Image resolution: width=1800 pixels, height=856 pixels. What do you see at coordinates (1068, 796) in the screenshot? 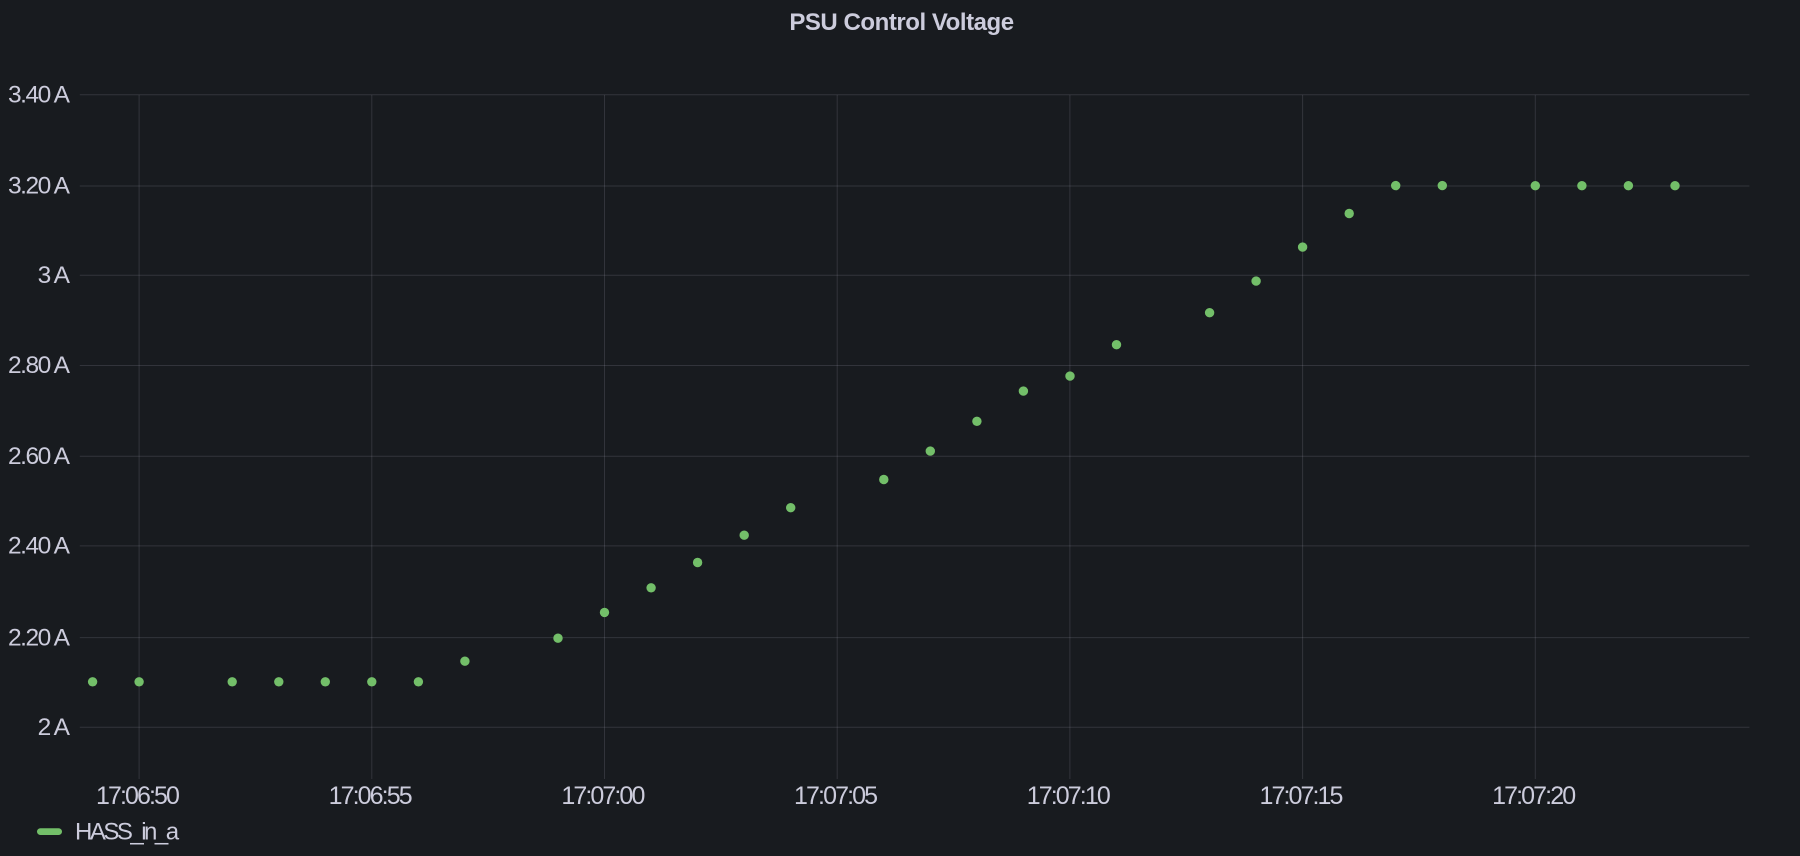
I see `svg-text: 17:07:10` at bounding box center [1068, 796].